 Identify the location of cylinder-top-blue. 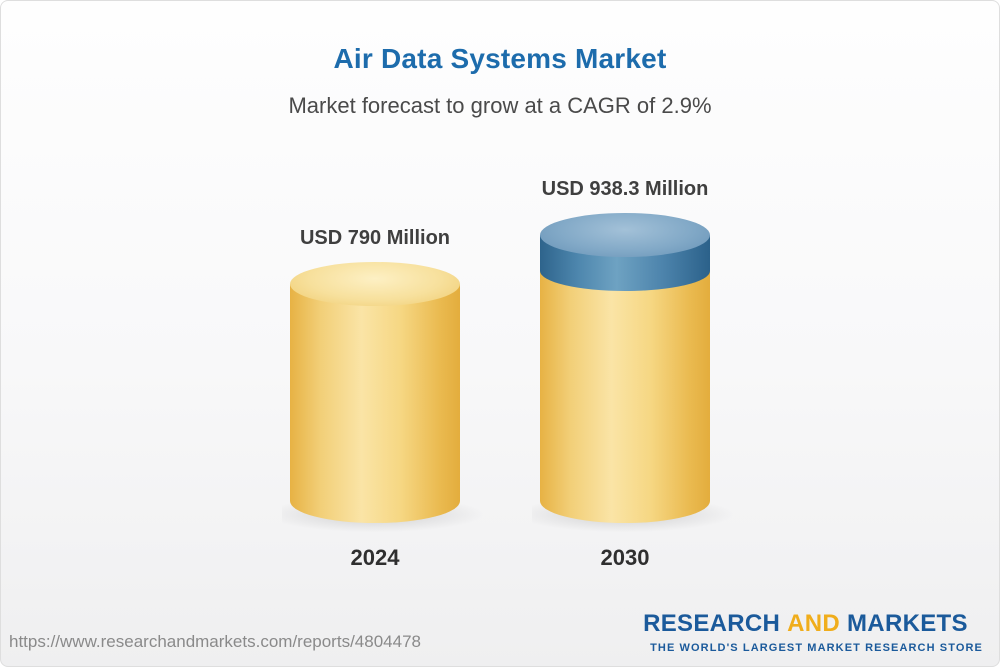
(625, 235).